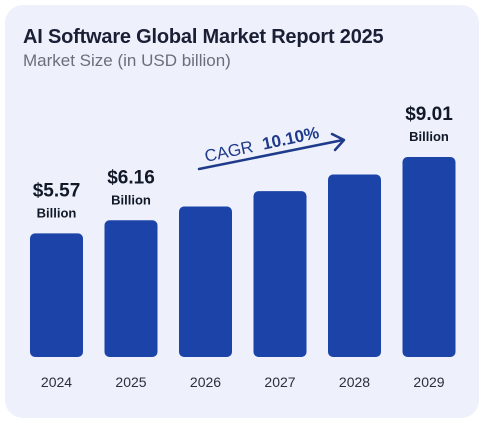 This screenshot has width=484, height=423. Describe the element at coordinates (56, 295) in the screenshot. I see `bar-2024` at that location.